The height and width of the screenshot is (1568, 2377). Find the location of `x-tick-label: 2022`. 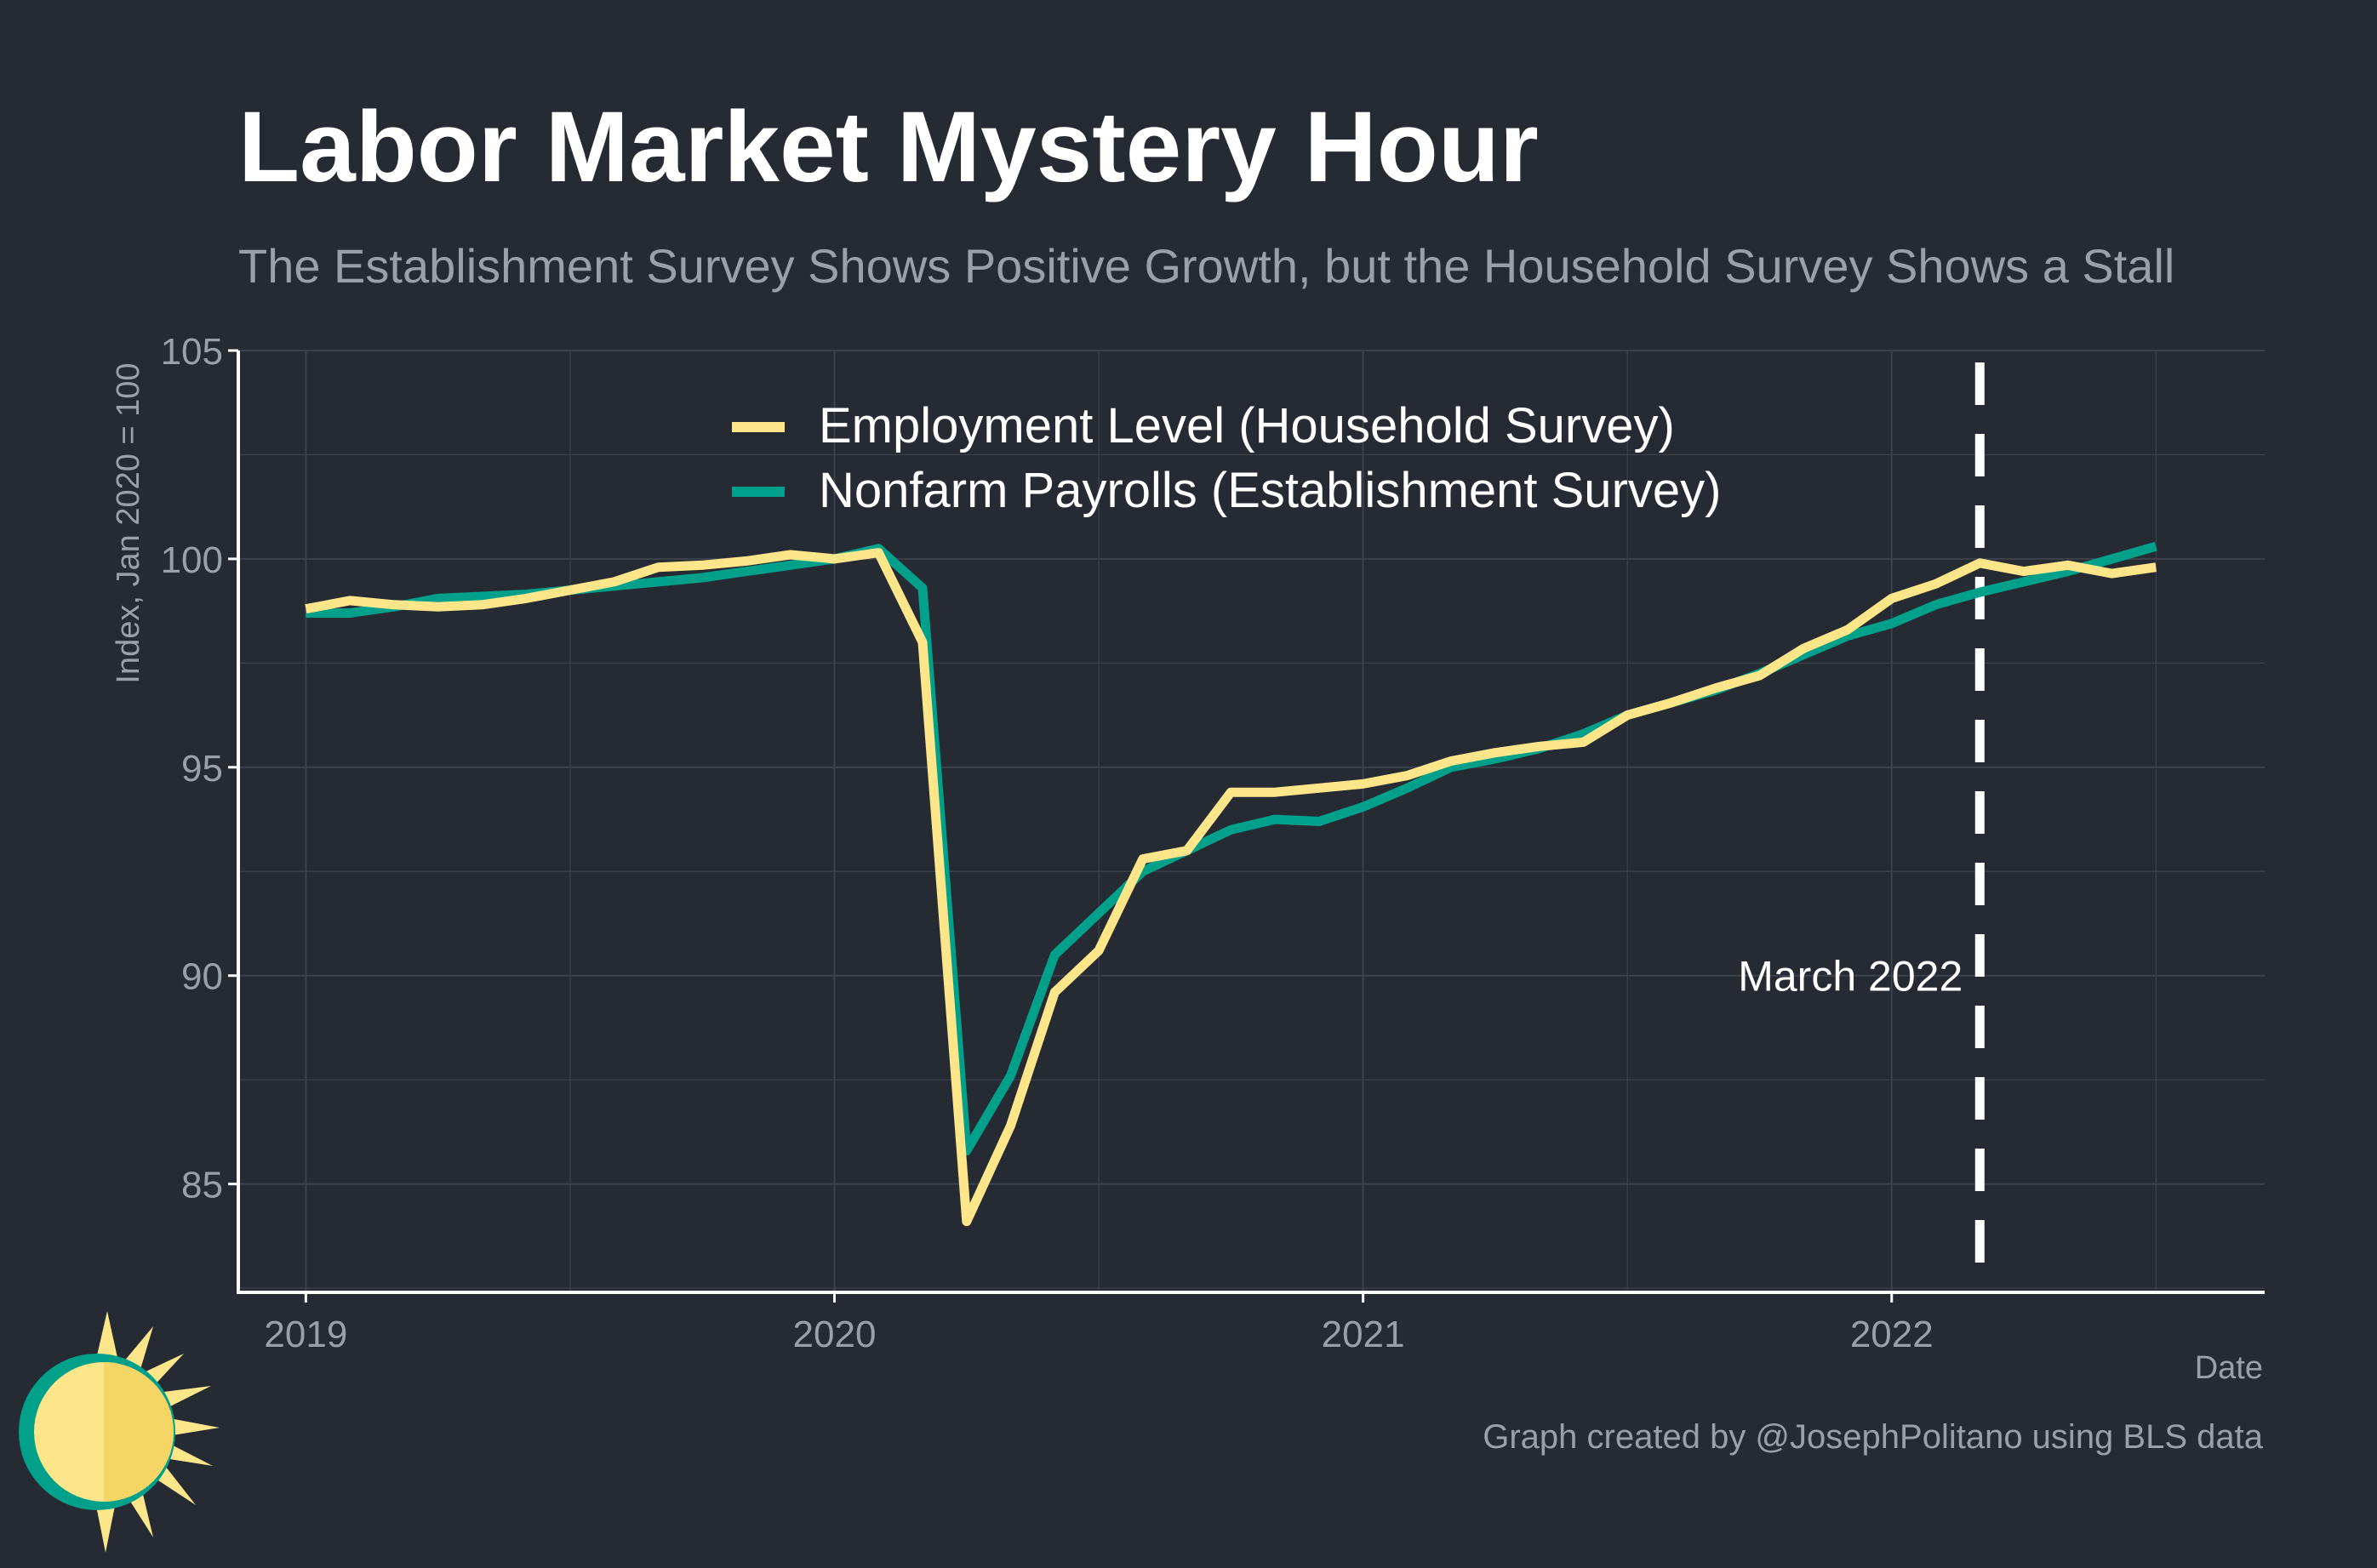

x-tick-label: 2022 is located at coordinates (1892, 1334).